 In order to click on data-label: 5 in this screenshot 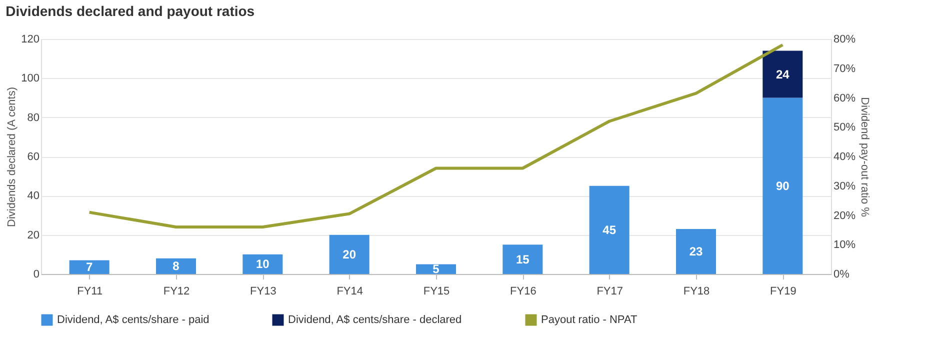, I will do `click(436, 269)`.